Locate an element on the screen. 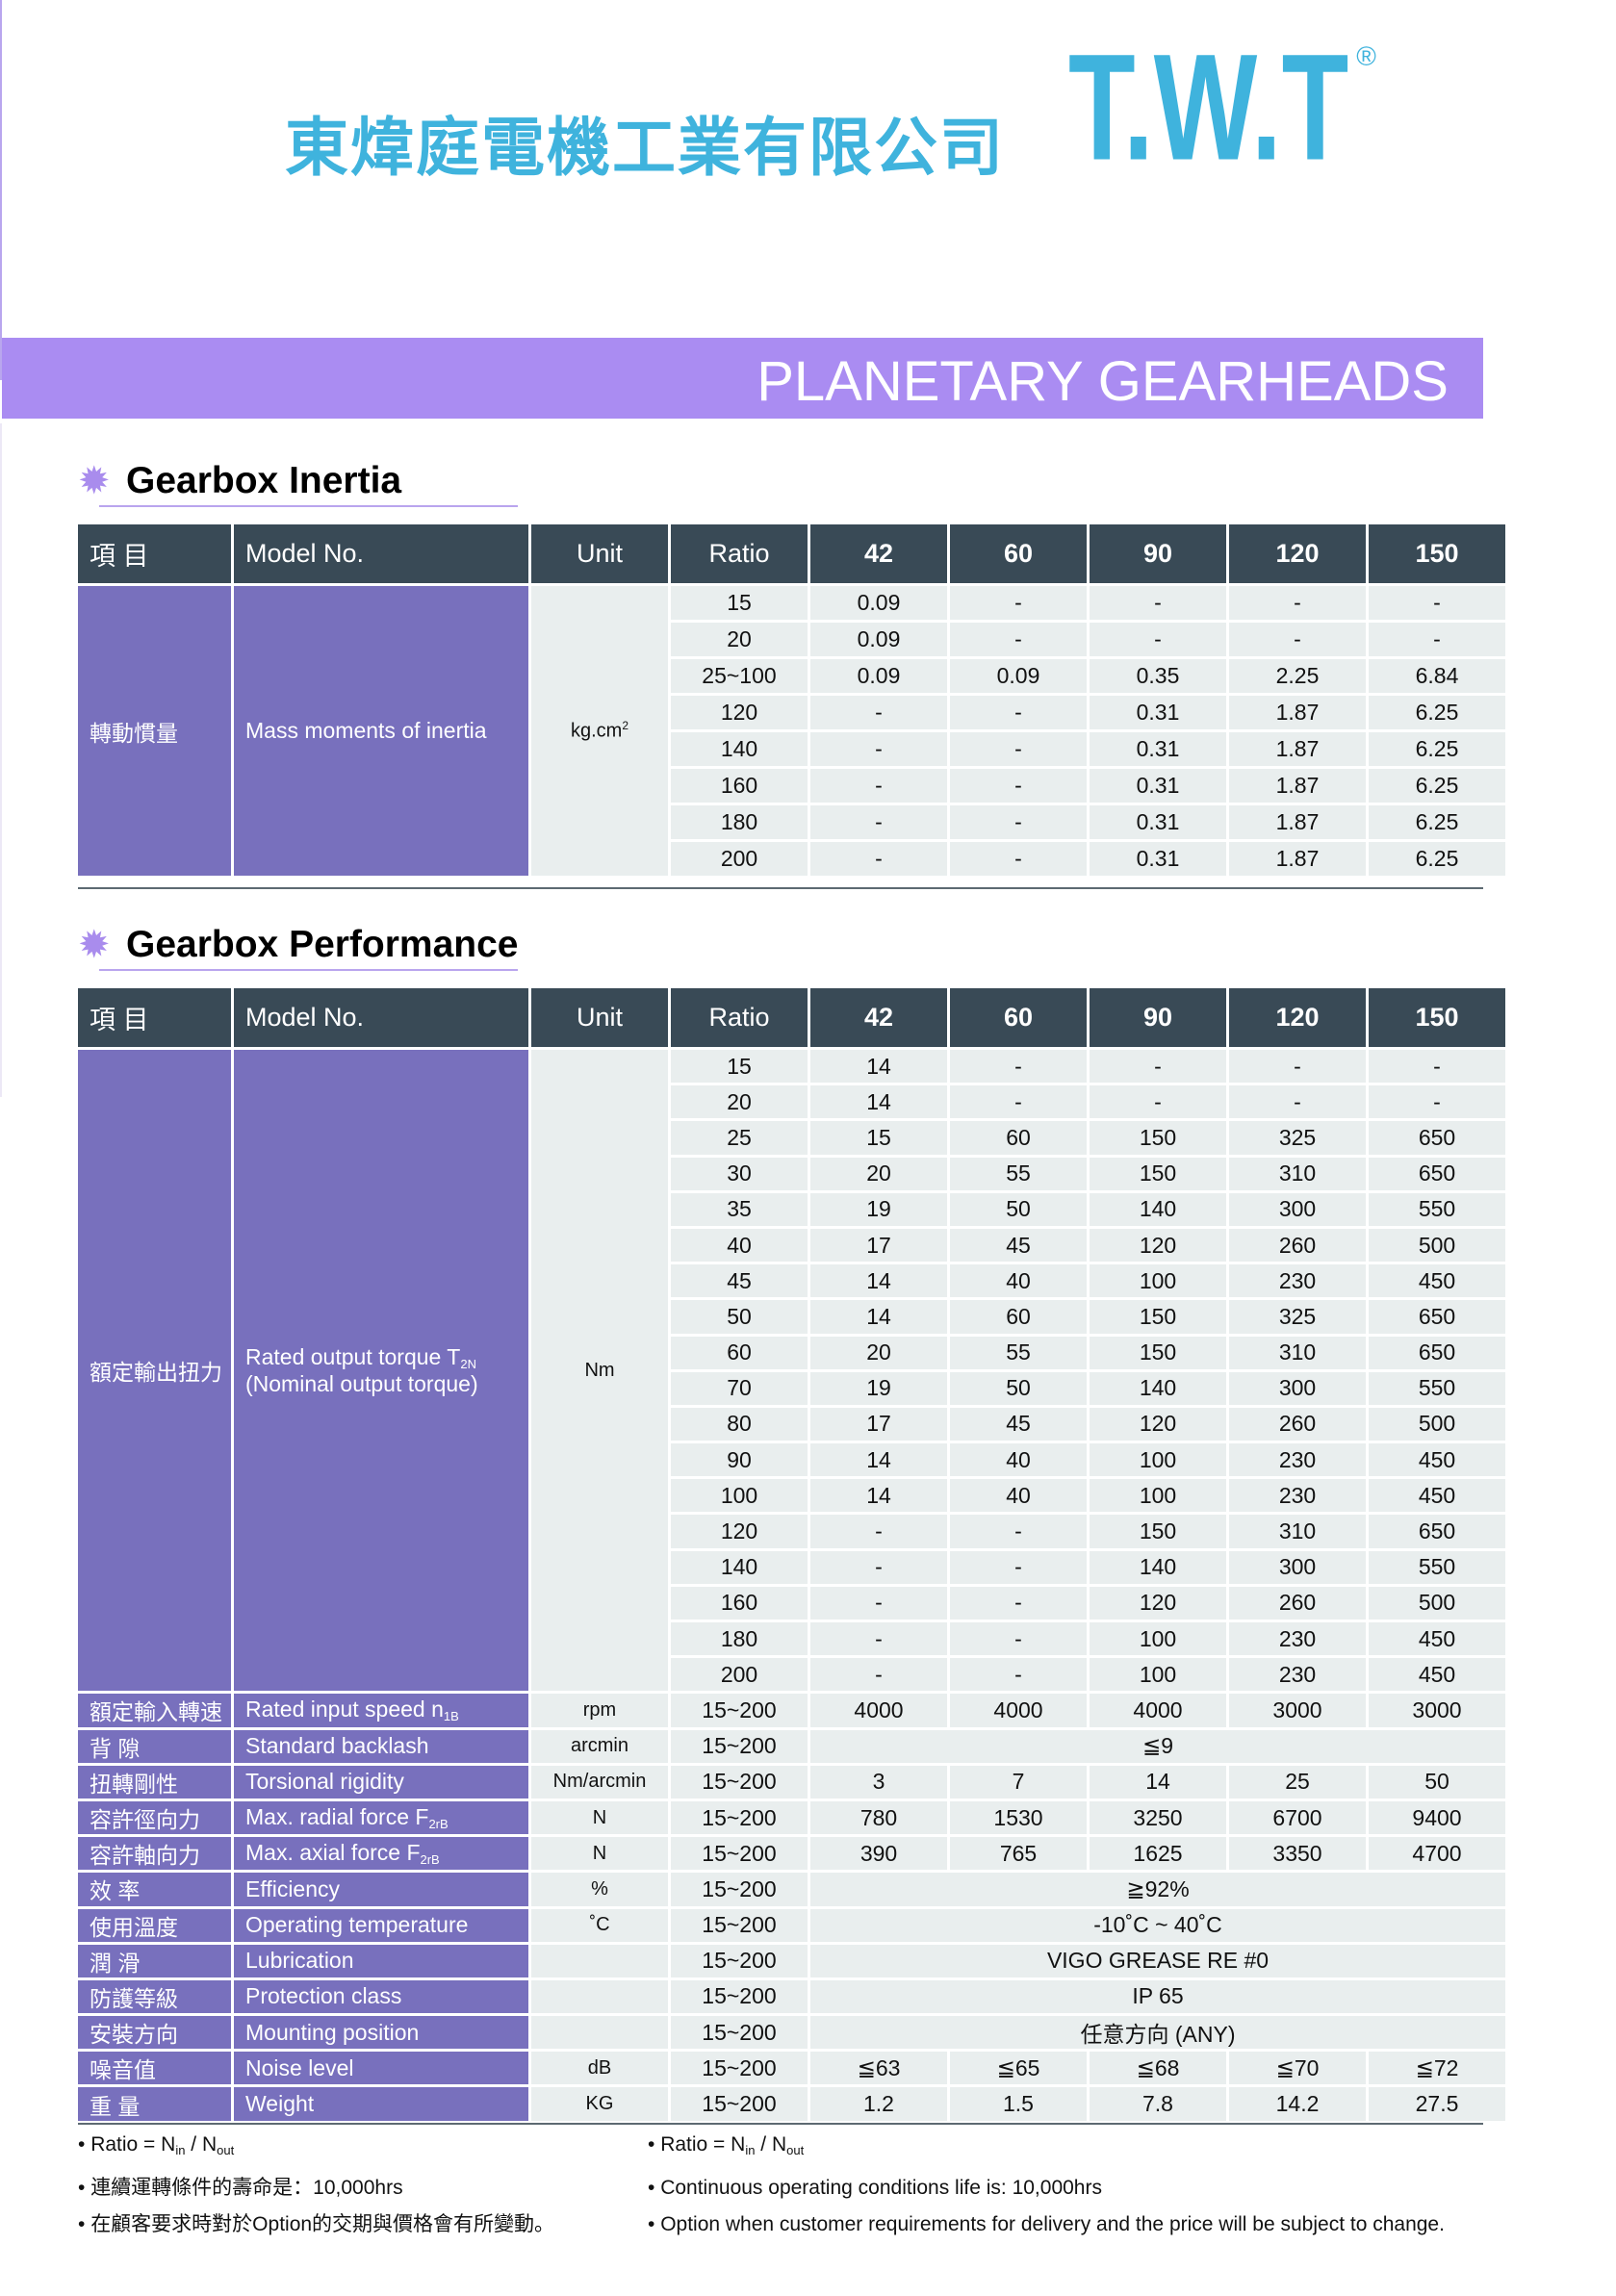  ratio-cell: 140 is located at coordinates (739, 749).